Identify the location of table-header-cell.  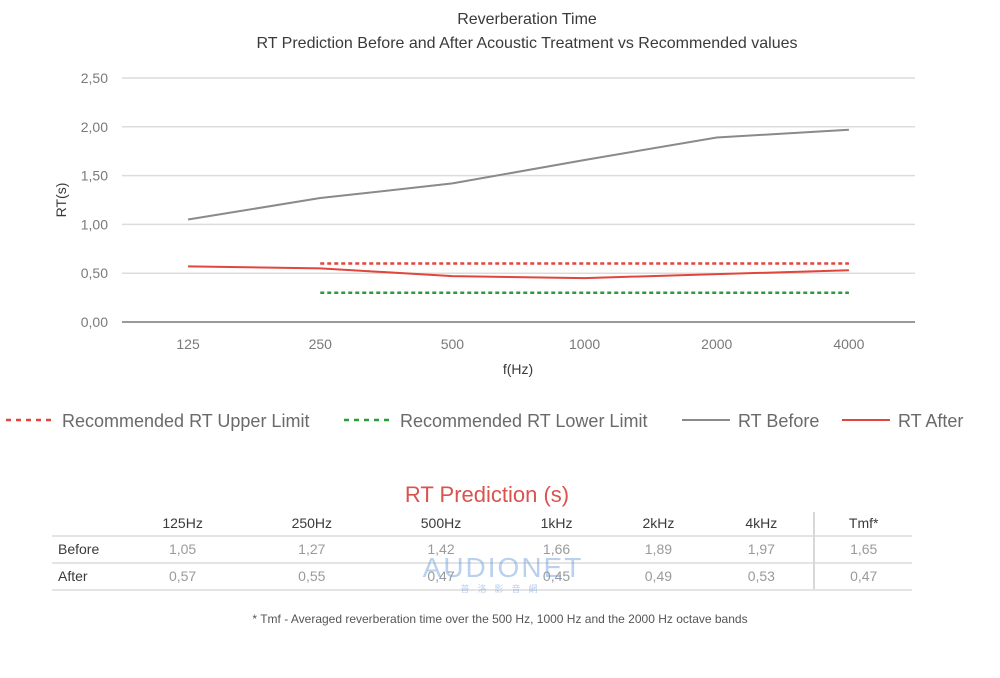
(85, 524).